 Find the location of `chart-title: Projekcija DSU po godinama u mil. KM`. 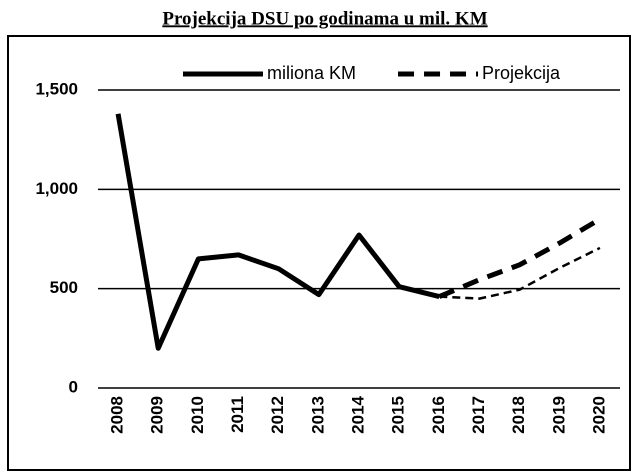

chart-title: Projekcija DSU po godinama u mil. KM is located at coordinates (324, 18).